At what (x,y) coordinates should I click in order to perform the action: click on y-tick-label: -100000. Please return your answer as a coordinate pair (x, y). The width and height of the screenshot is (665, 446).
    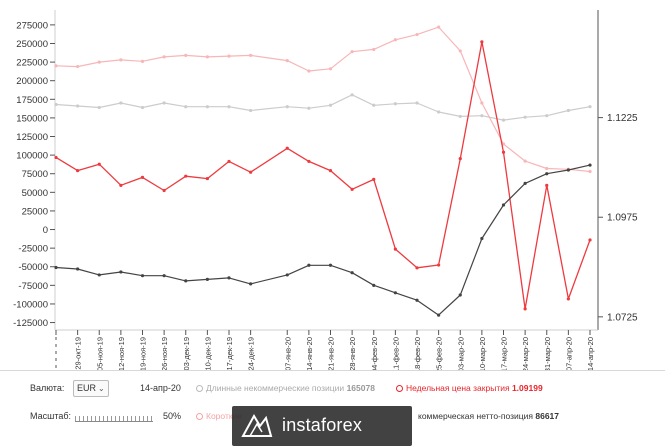
    Looking at the image, I should click on (30, 304).